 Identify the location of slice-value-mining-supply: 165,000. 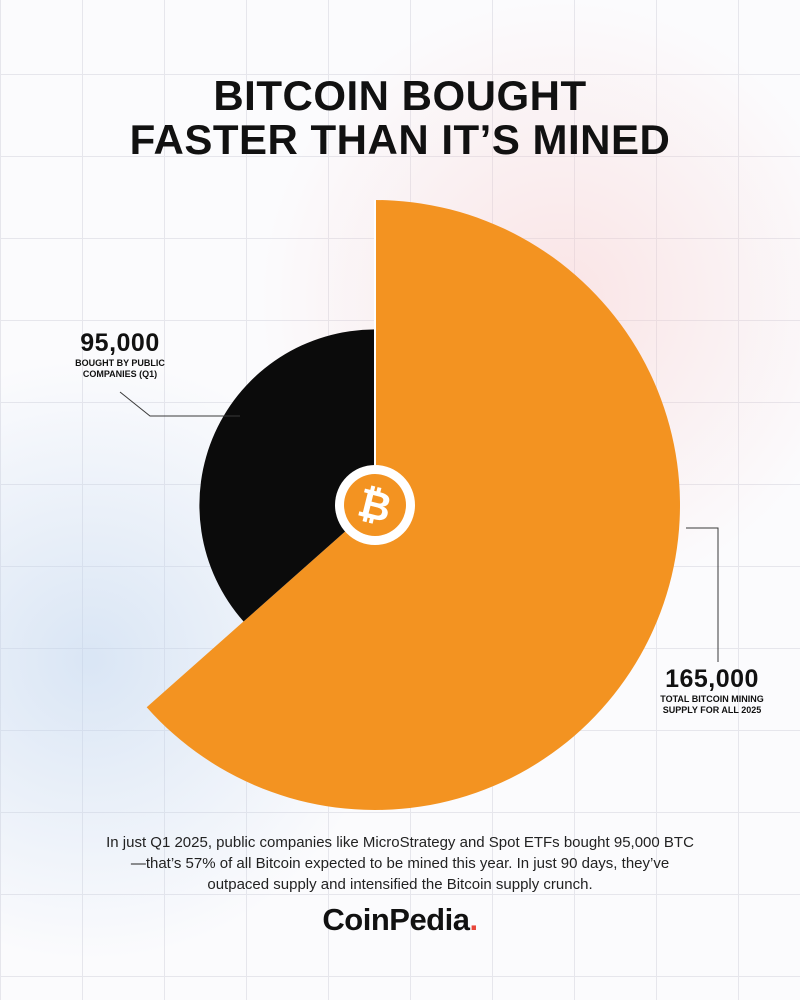
(712, 679).